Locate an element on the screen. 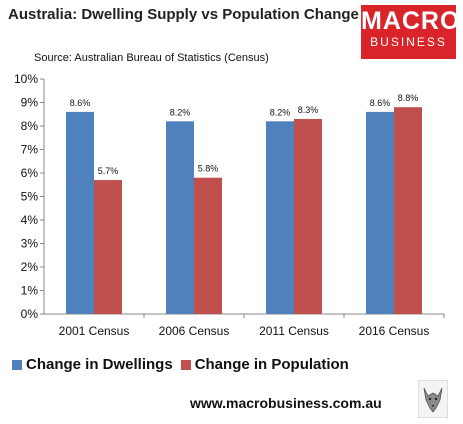  x-tick-label: 2006 Census is located at coordinates (194, 331).